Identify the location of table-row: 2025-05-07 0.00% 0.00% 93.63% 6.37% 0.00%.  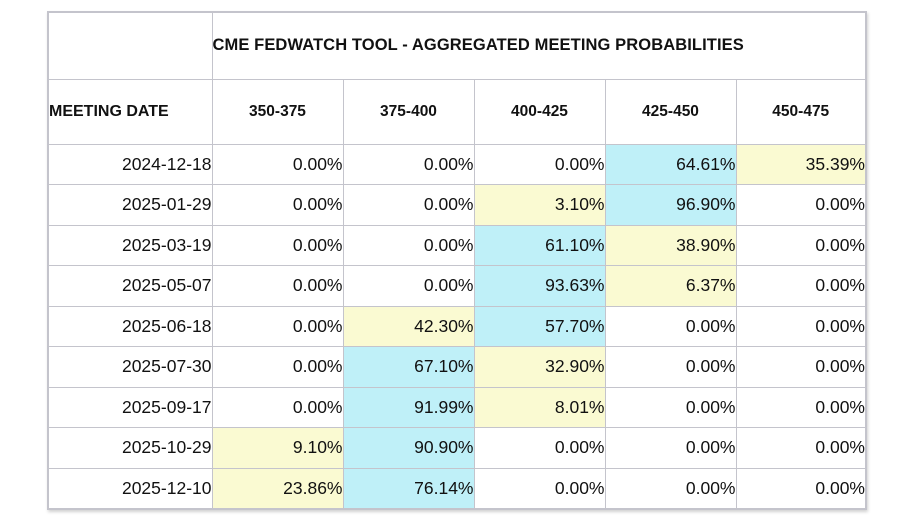
(457, 286).